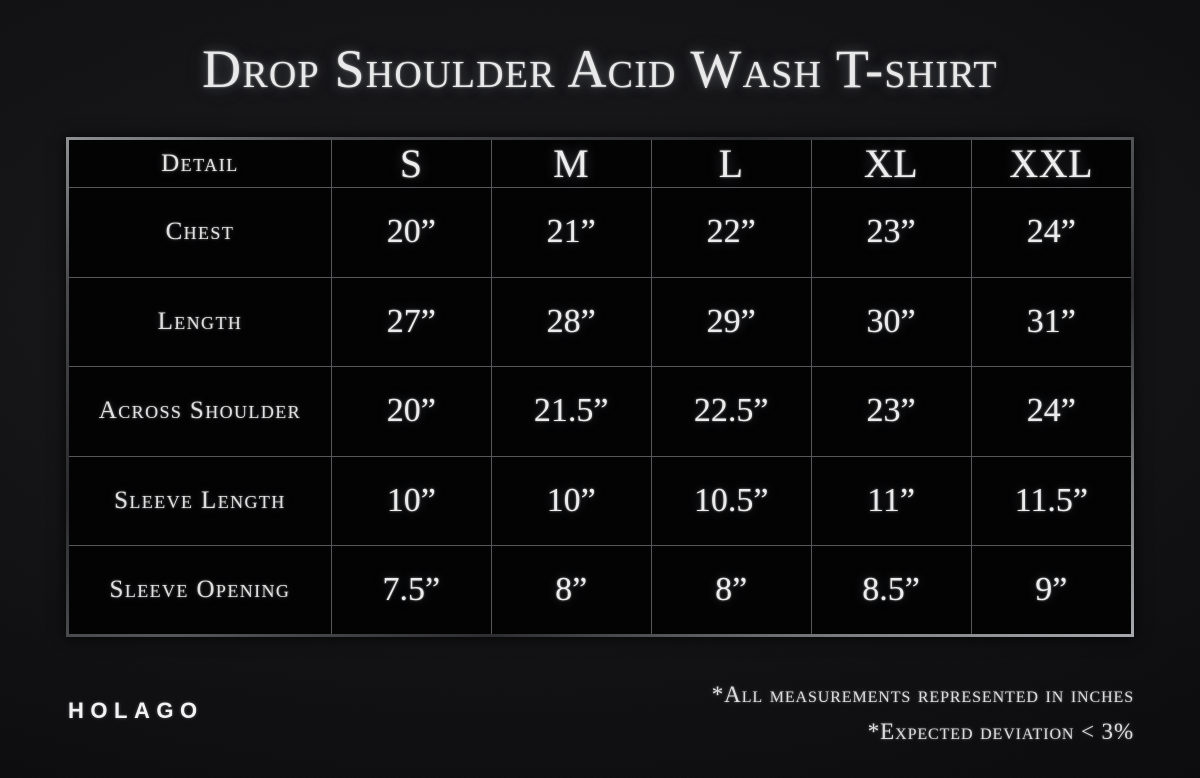 This screenshot has height=778, width=1200. I want to click on column-header-detail: Detail, so click(200, 164).